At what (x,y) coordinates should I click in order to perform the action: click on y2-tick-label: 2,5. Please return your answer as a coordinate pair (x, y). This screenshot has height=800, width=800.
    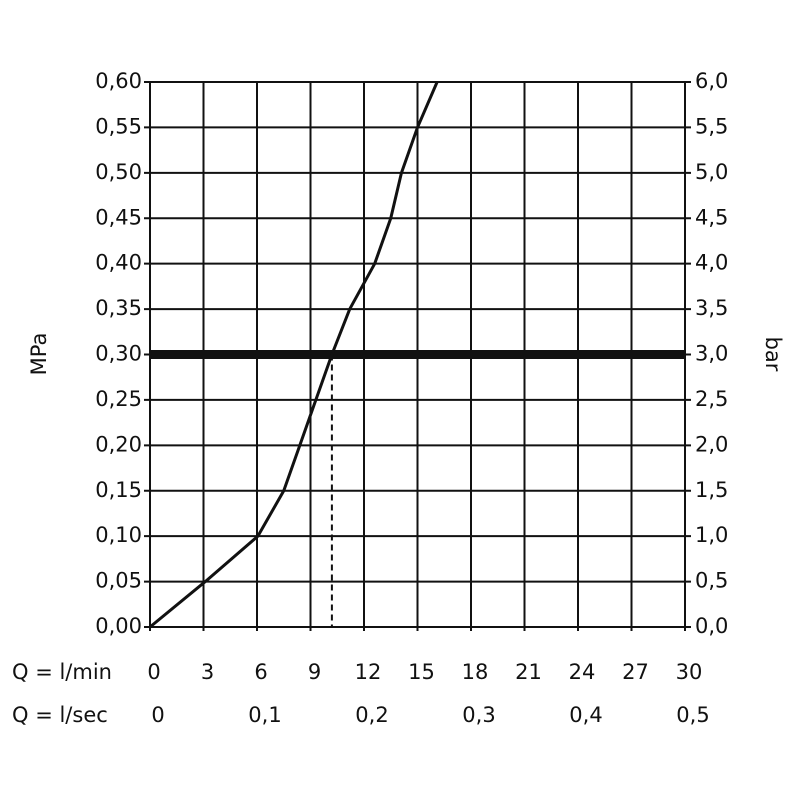
    Looking at the image, I should click on (711, 399).